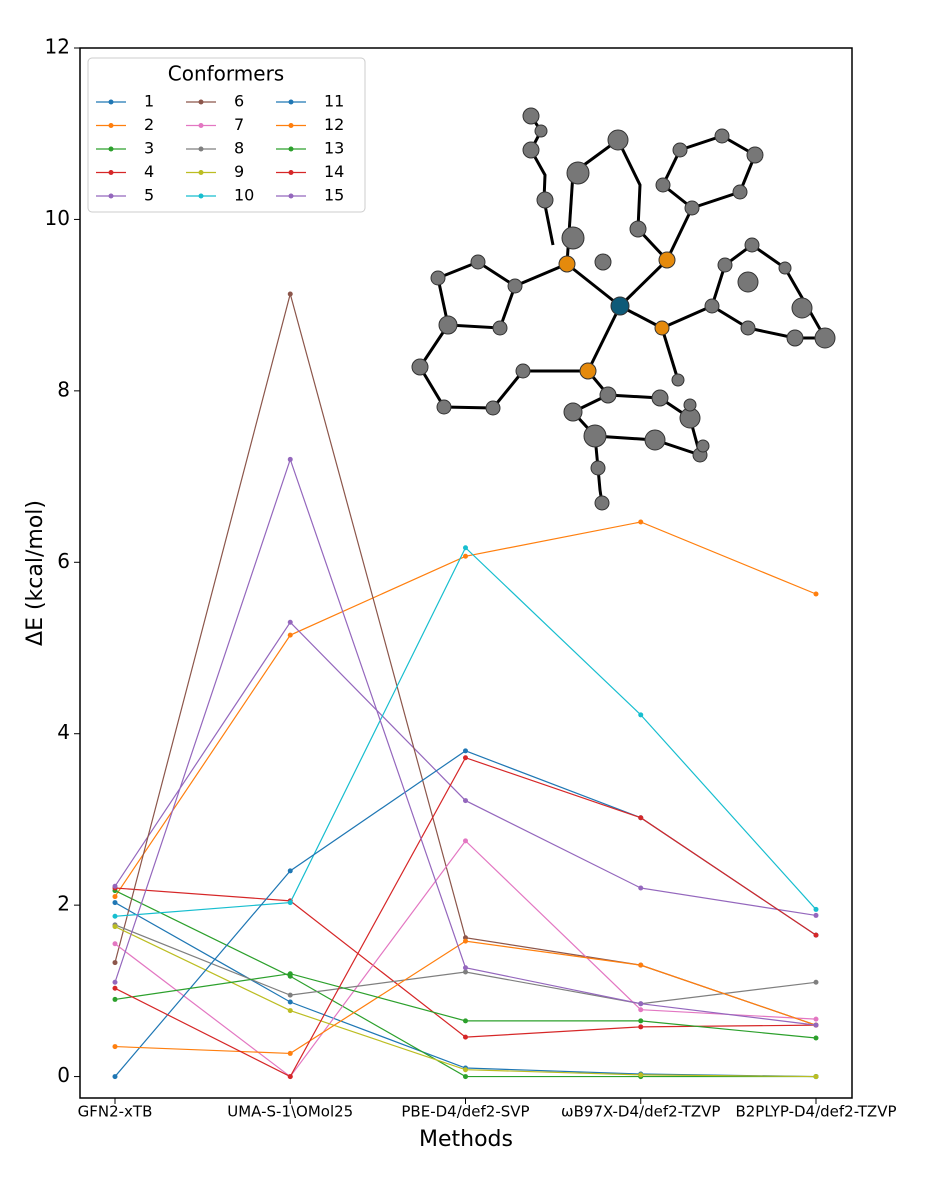 The image size is (930, 1178). What do you see at coordinates (239, 101) in the screenshot?
I see `legend-label: 6` at bounding box center [239, 101].